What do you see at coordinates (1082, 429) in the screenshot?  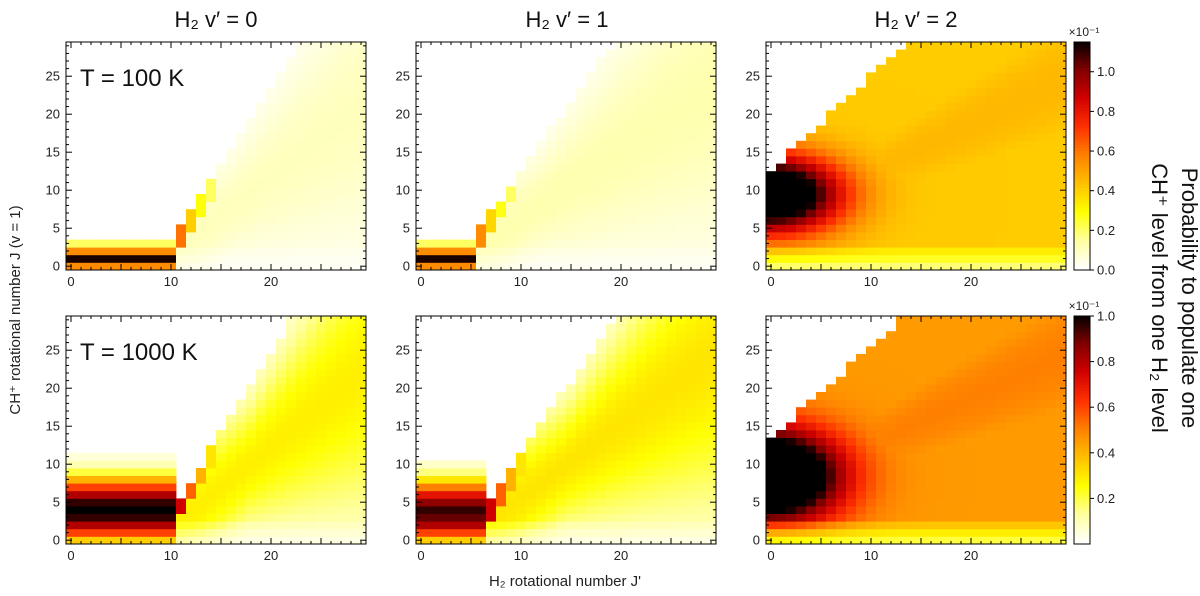 I see `colorbar-step` at bounding box center [1082, 429].